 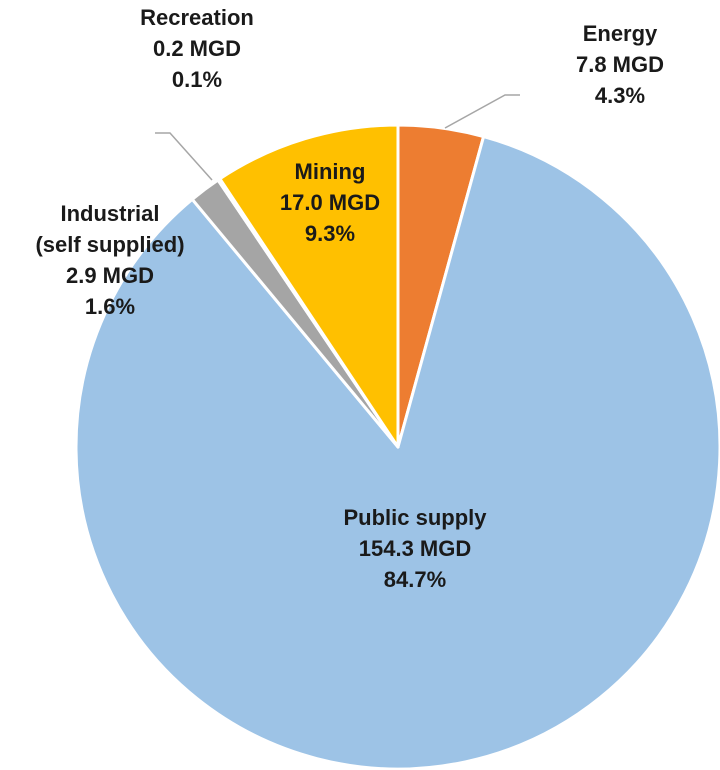 I want to click on slice-label: Mining 17.0 MGD 9.3%, so click(x=330, y=202).